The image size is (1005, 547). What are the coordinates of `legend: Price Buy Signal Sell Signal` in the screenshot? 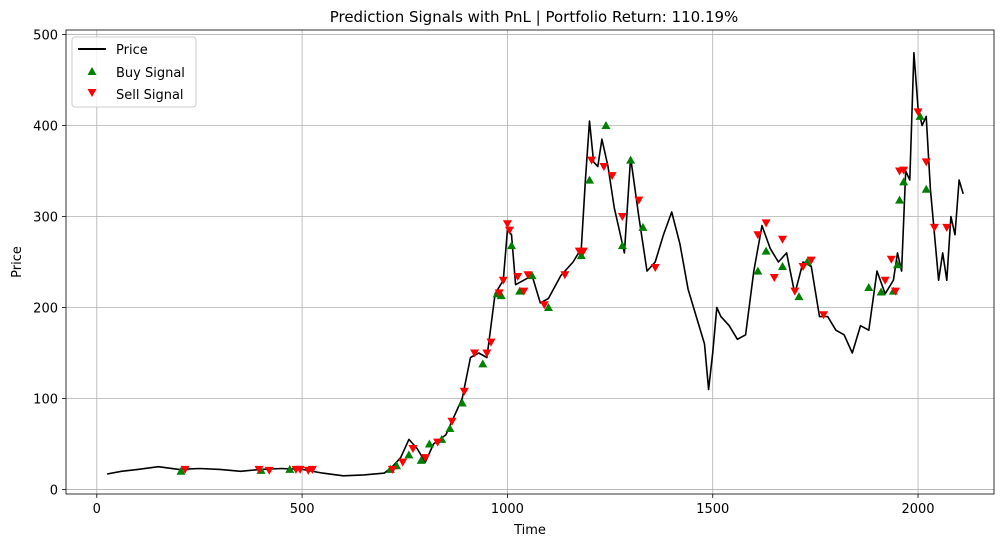 It's located at (134, 72).